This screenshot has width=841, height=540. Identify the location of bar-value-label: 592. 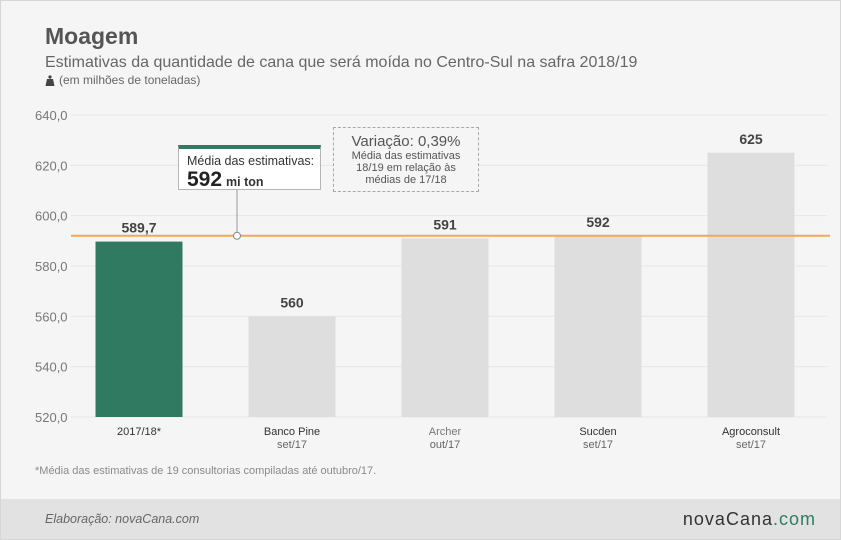
(598, 222).